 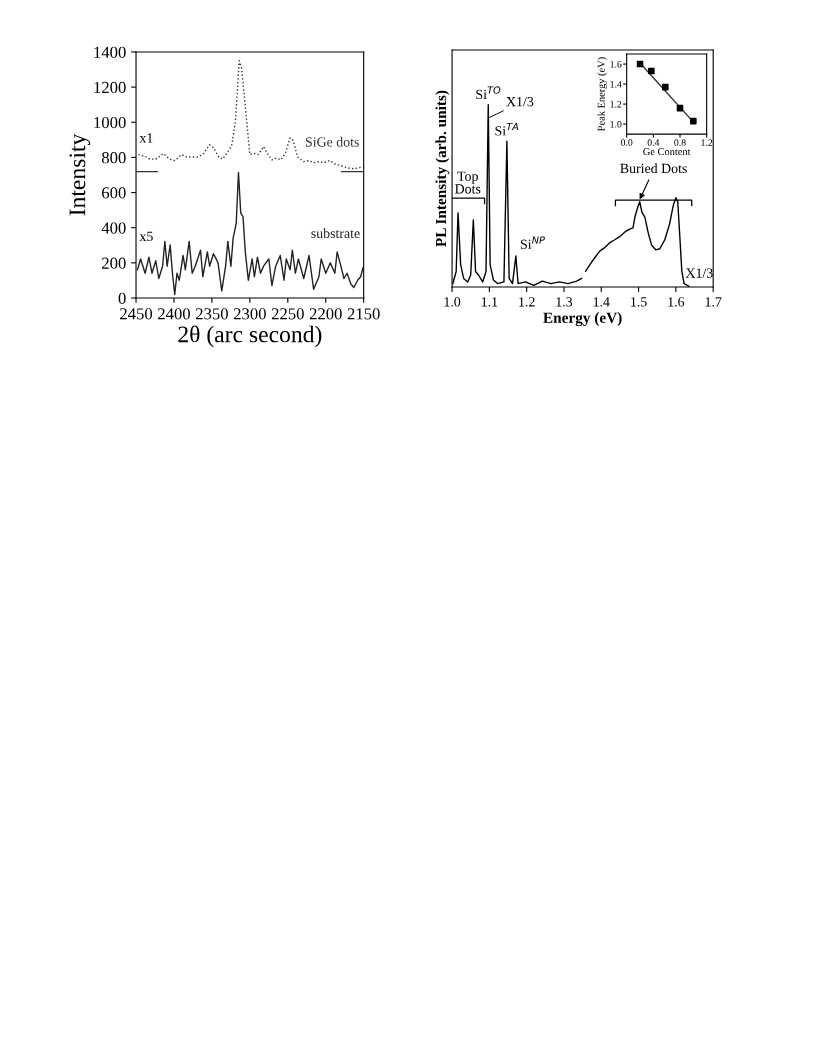 I want to click on y-tick-label: 1200, so click(x=110, y=87).